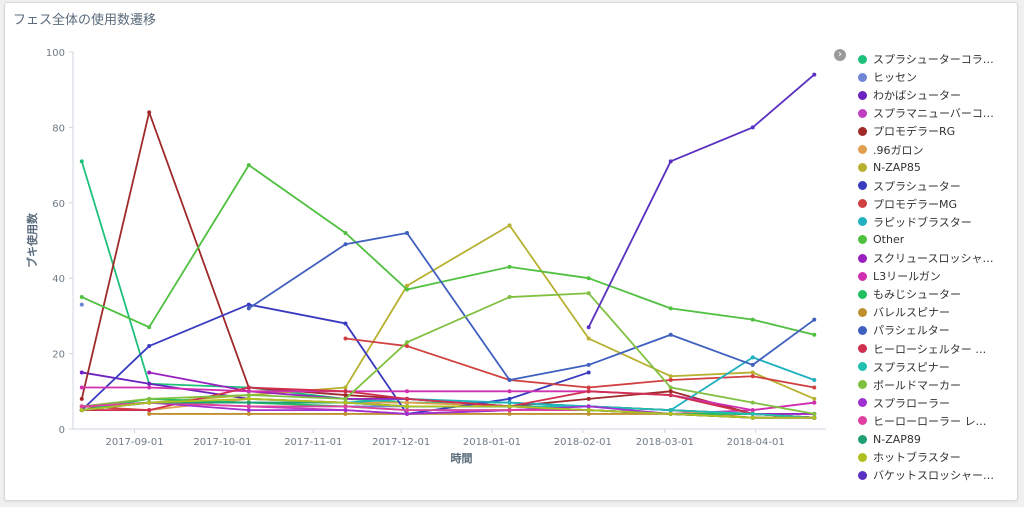  Describe the element at coordinates (462, 458) in the screenshot. I see `x-axis-label: 時間` at that location.